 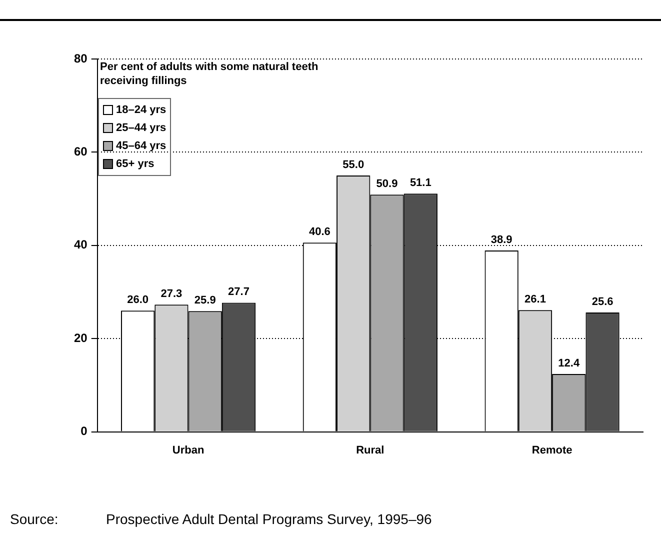 What do you see at coordinates (138, 300) in the screenshot?
I see `data-label: 26.0` at bounding box center [138, 300].